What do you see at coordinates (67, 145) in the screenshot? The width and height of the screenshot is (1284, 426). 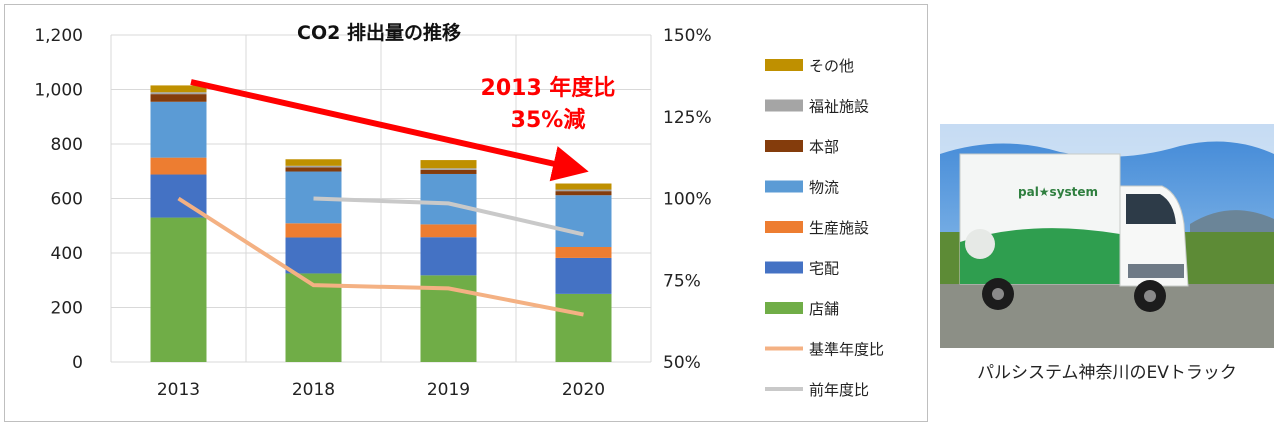 I see `y-tick-label: 800` at bounding box center [67, 145].